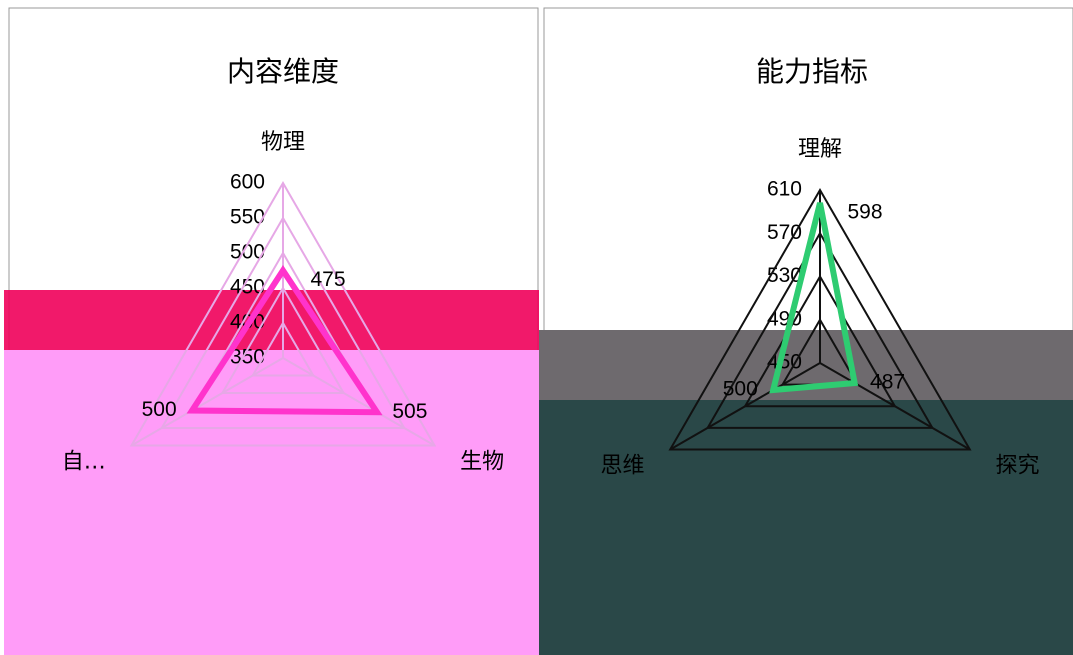  Describe the element at coordinates (482, 462) in the screenshot. I see `category-label: 生物` at that location.